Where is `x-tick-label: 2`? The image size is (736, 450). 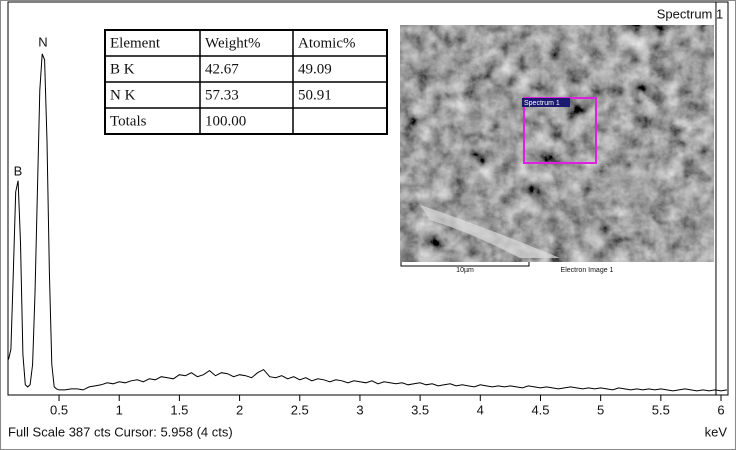
x-tick-label: 2 is located at coordinates (239, 409).